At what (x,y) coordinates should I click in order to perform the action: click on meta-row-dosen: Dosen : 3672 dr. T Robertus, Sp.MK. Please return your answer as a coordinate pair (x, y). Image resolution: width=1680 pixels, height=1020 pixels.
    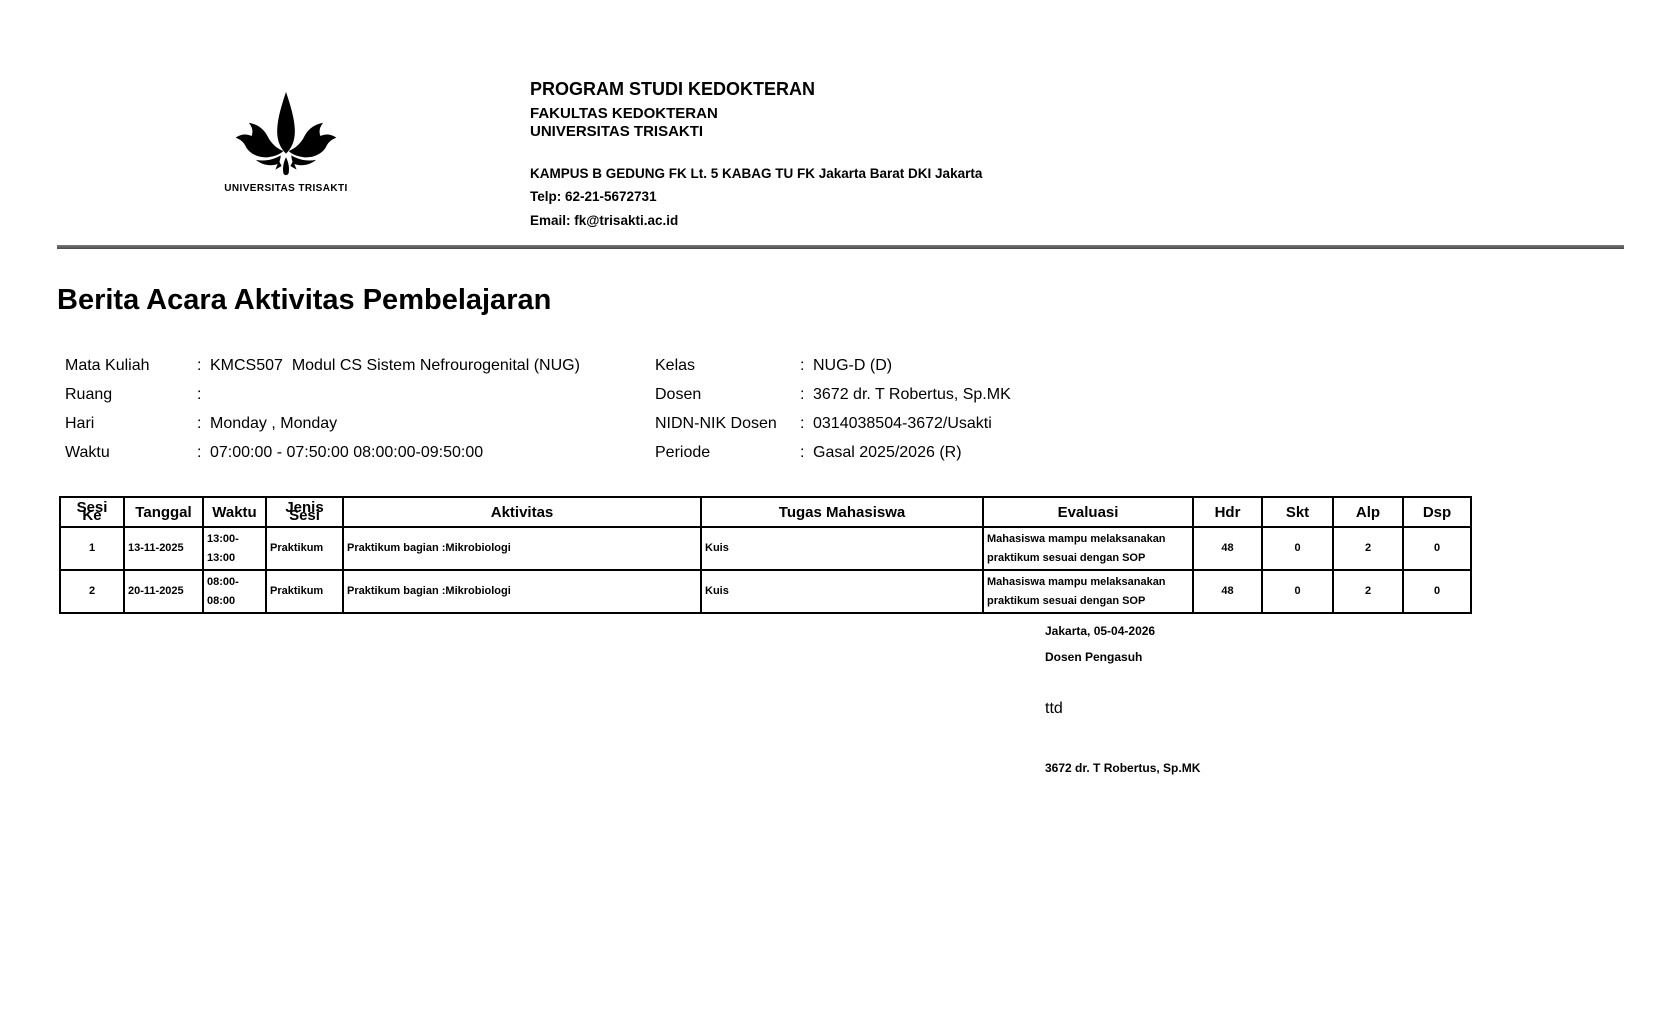
    Looking at the image, I should click on (833, 394).